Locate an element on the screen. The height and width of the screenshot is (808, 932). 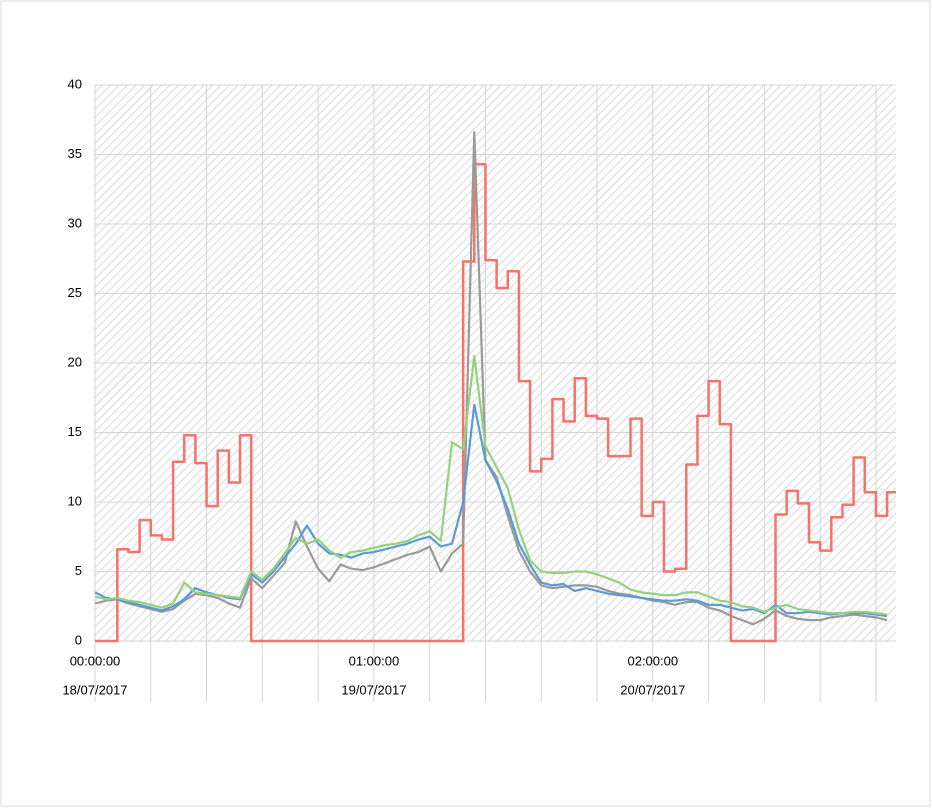
y-tick-label: 10 is located at coordinates (75, 500).